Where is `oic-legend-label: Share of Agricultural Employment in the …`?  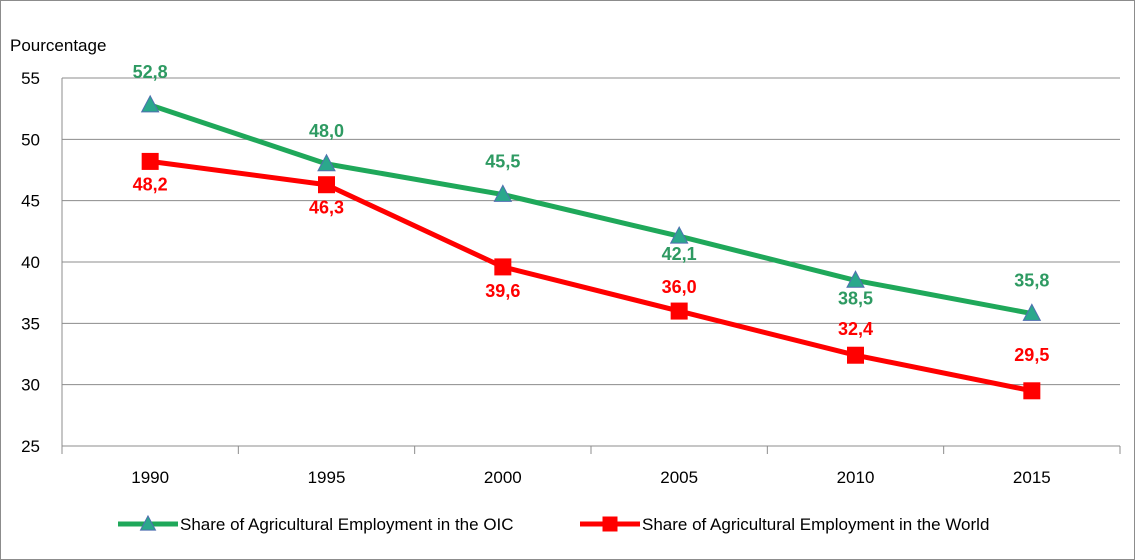
oic-legend-label: Share of Agricultural Employment in the … is located at coordinates (347, 524).